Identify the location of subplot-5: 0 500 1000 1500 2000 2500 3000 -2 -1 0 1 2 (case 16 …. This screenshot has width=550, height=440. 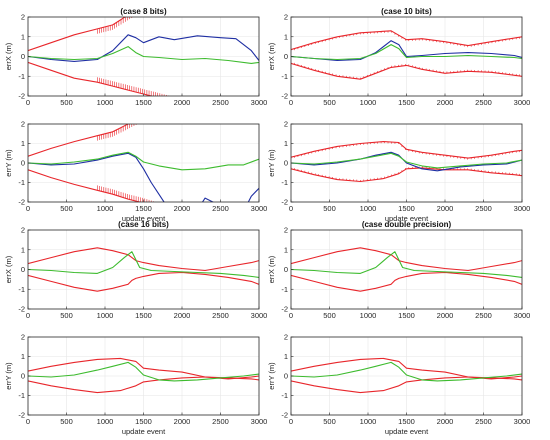
(135, 270).